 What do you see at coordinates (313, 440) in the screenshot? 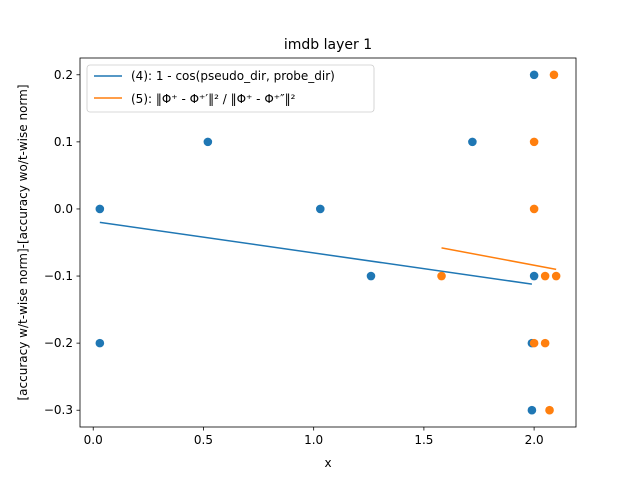
I see `x-tick-label: 1.0` at bounding box center [313, 440].